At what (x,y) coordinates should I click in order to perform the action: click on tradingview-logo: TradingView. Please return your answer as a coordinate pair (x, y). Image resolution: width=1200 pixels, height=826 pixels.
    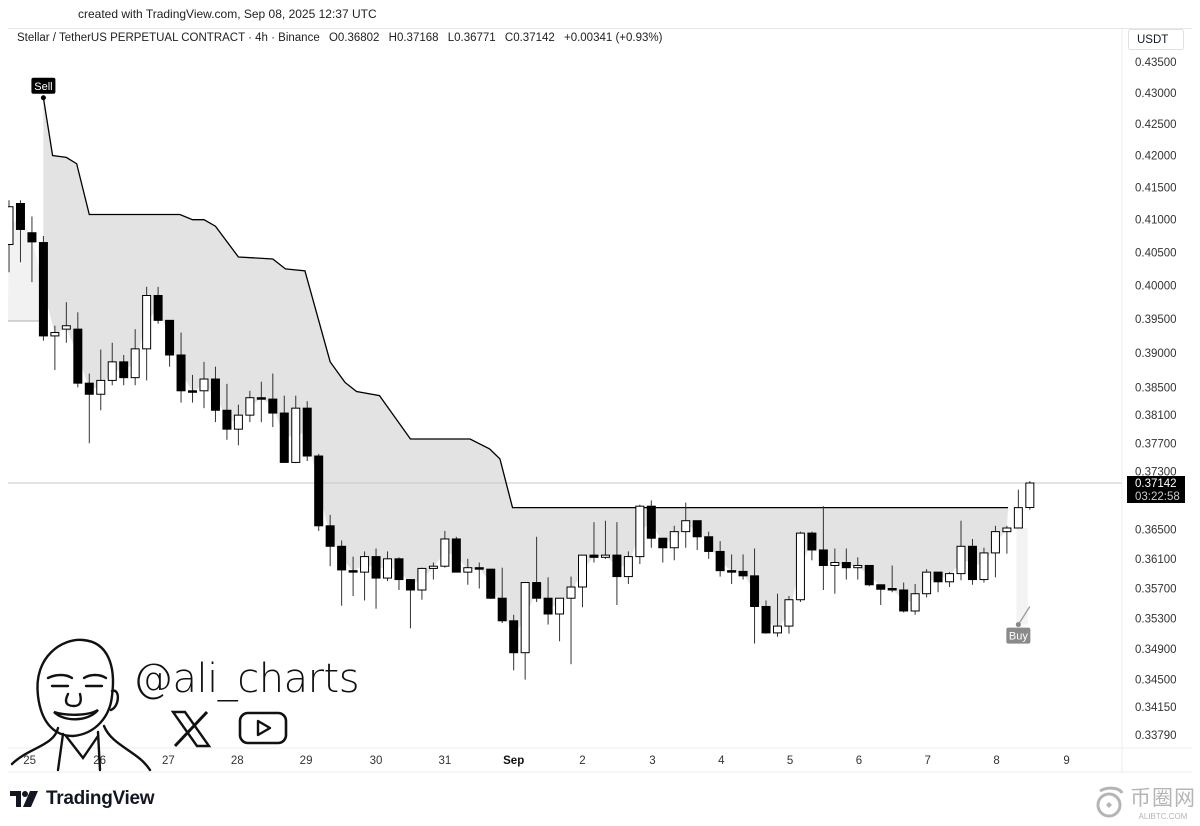
    Looking at the image, I should click on (82, 799).